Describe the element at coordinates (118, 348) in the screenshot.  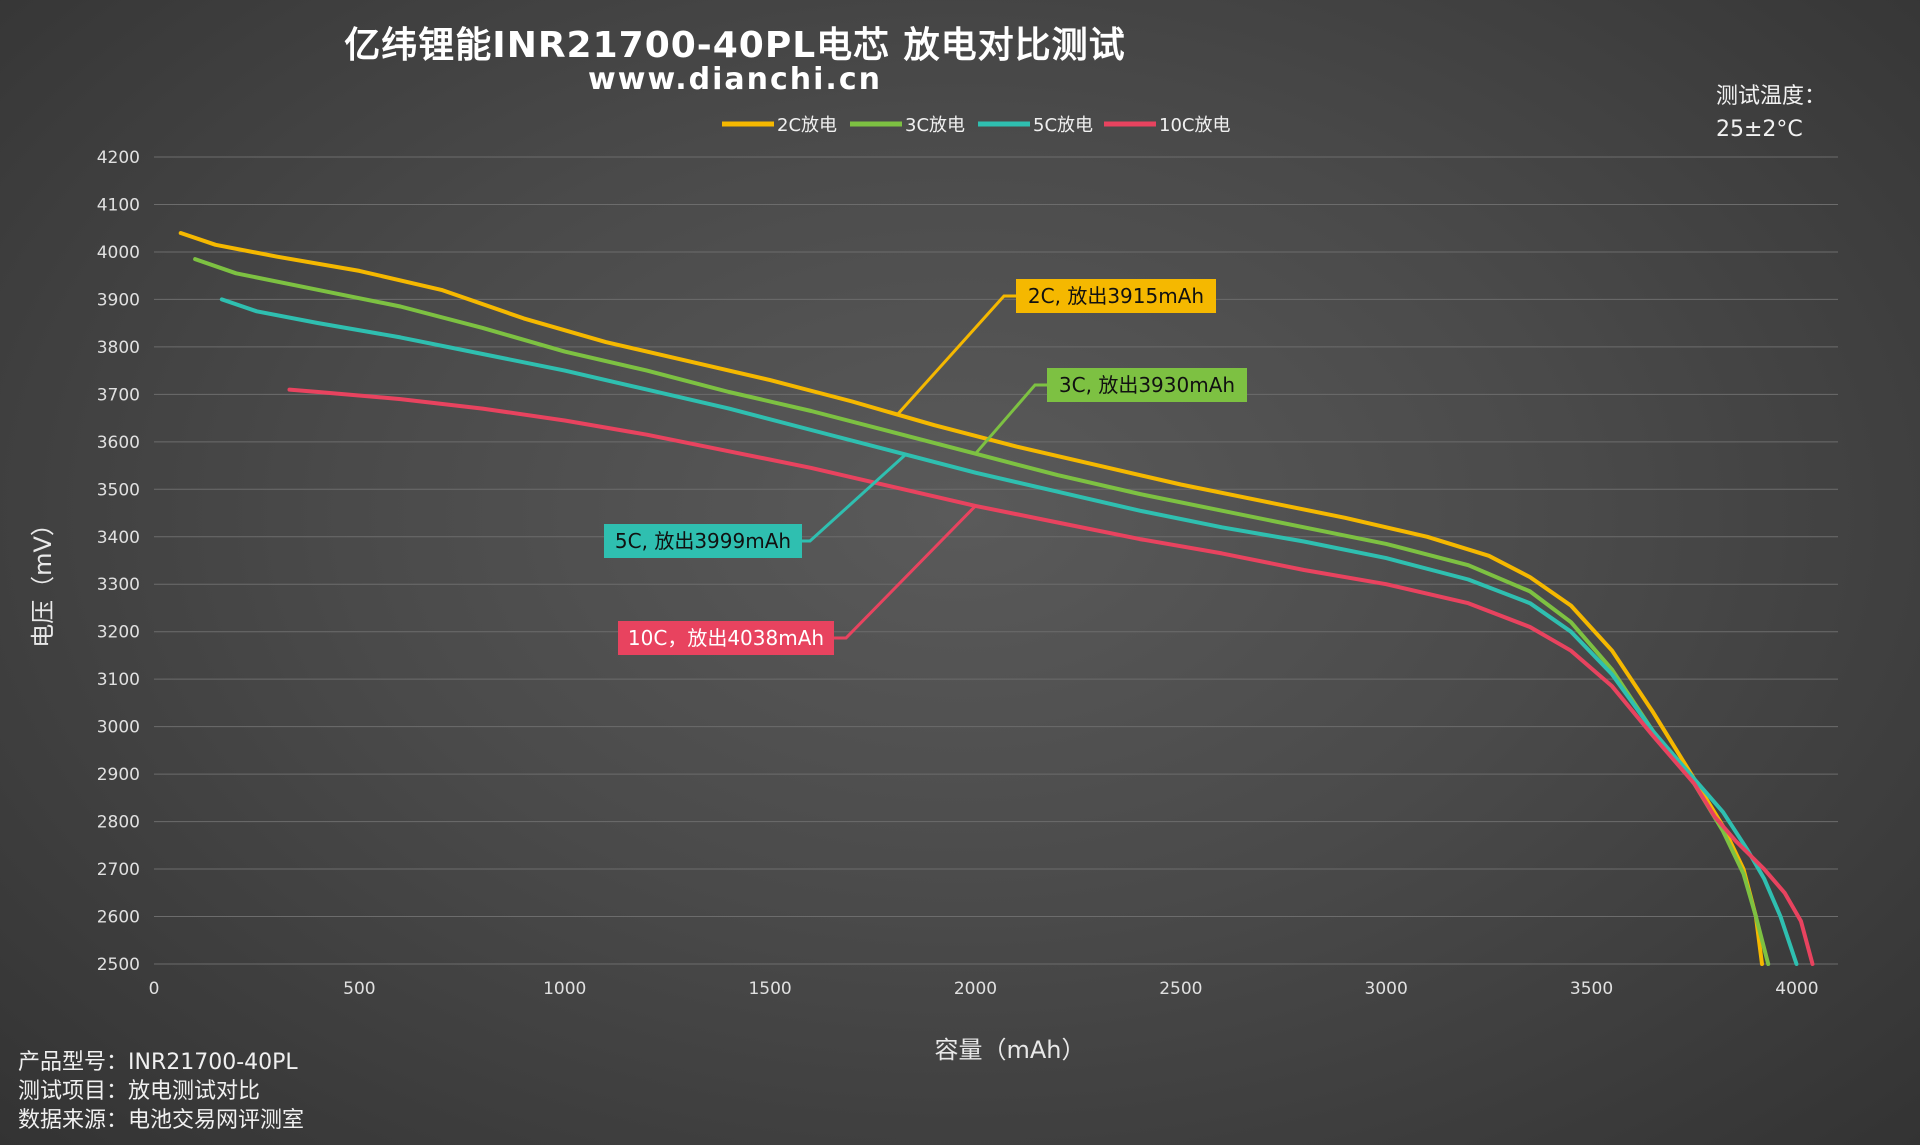
I see `y-tick-label: 3800` at that location.